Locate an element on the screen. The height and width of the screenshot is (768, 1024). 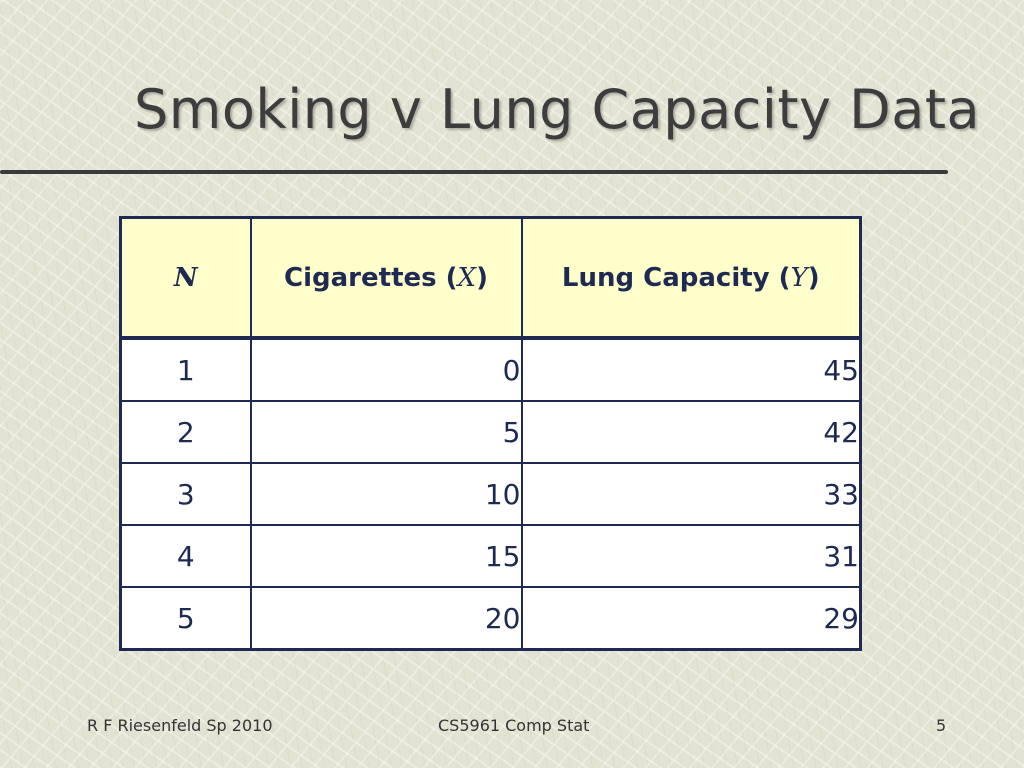
header-lung-capacity-label: Lung Capacity ( is located at coordinates (676, 277).